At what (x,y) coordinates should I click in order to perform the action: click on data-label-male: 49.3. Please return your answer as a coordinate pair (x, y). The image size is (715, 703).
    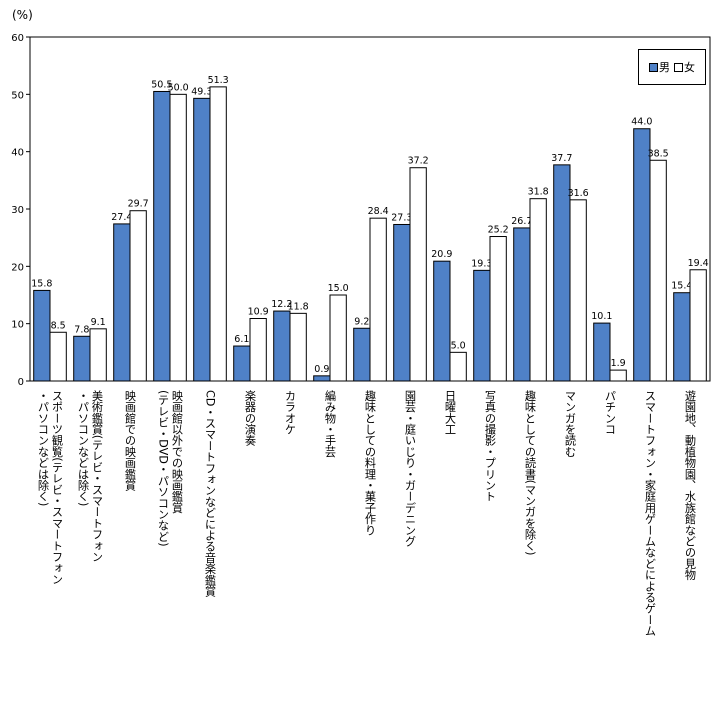
    Looking at the image, I should click on (201, 91).